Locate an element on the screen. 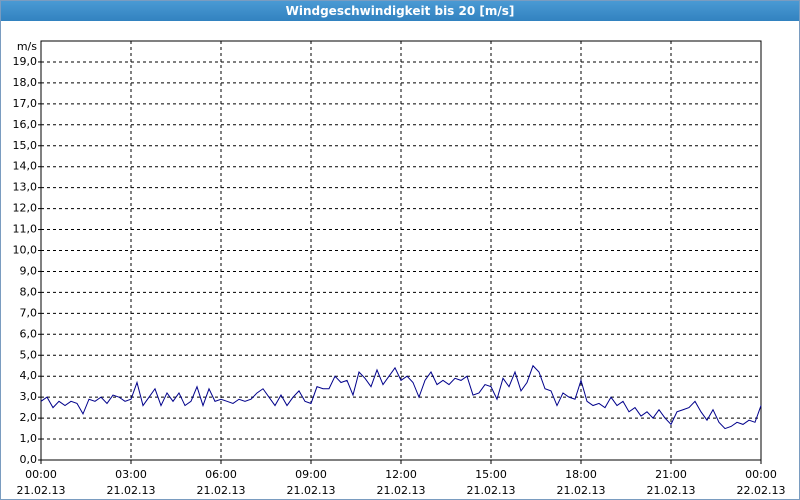 The height and width of the screenshot is (500, 800). y-tick-label: 15,0 is located at coordinates (25, 145).